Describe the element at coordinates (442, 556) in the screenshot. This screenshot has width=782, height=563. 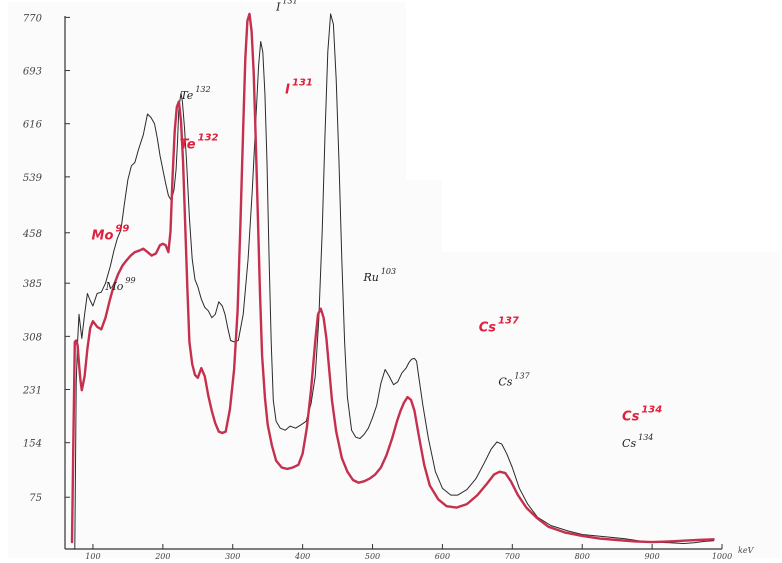
I see `x-tick-label: 600` at that location.